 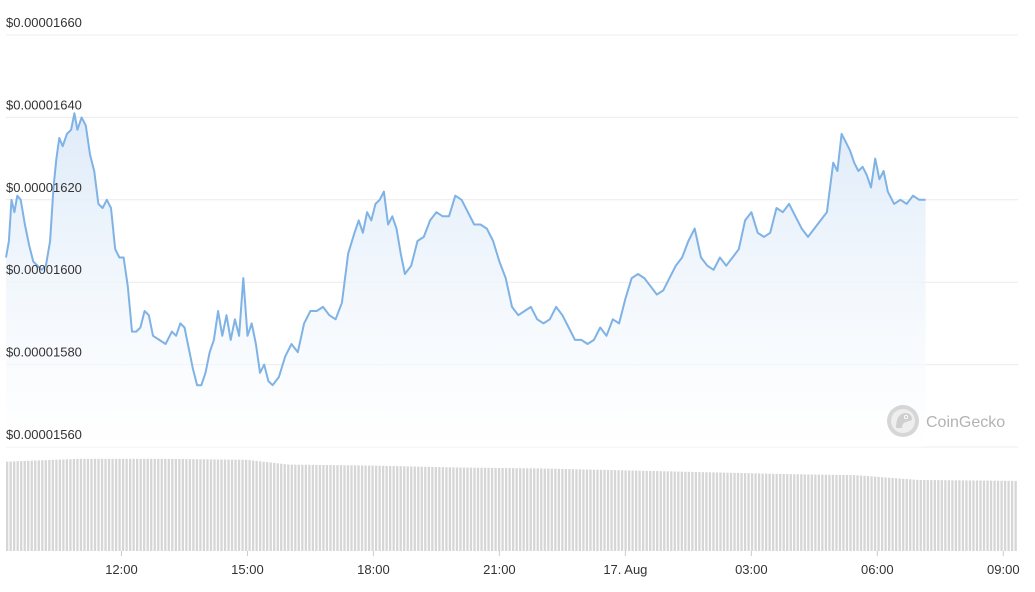 What do you see at coordinates (44, 434) in the screenshot?
I see `y-tick-label: $0.00001560` at bounding box center [44, 434].